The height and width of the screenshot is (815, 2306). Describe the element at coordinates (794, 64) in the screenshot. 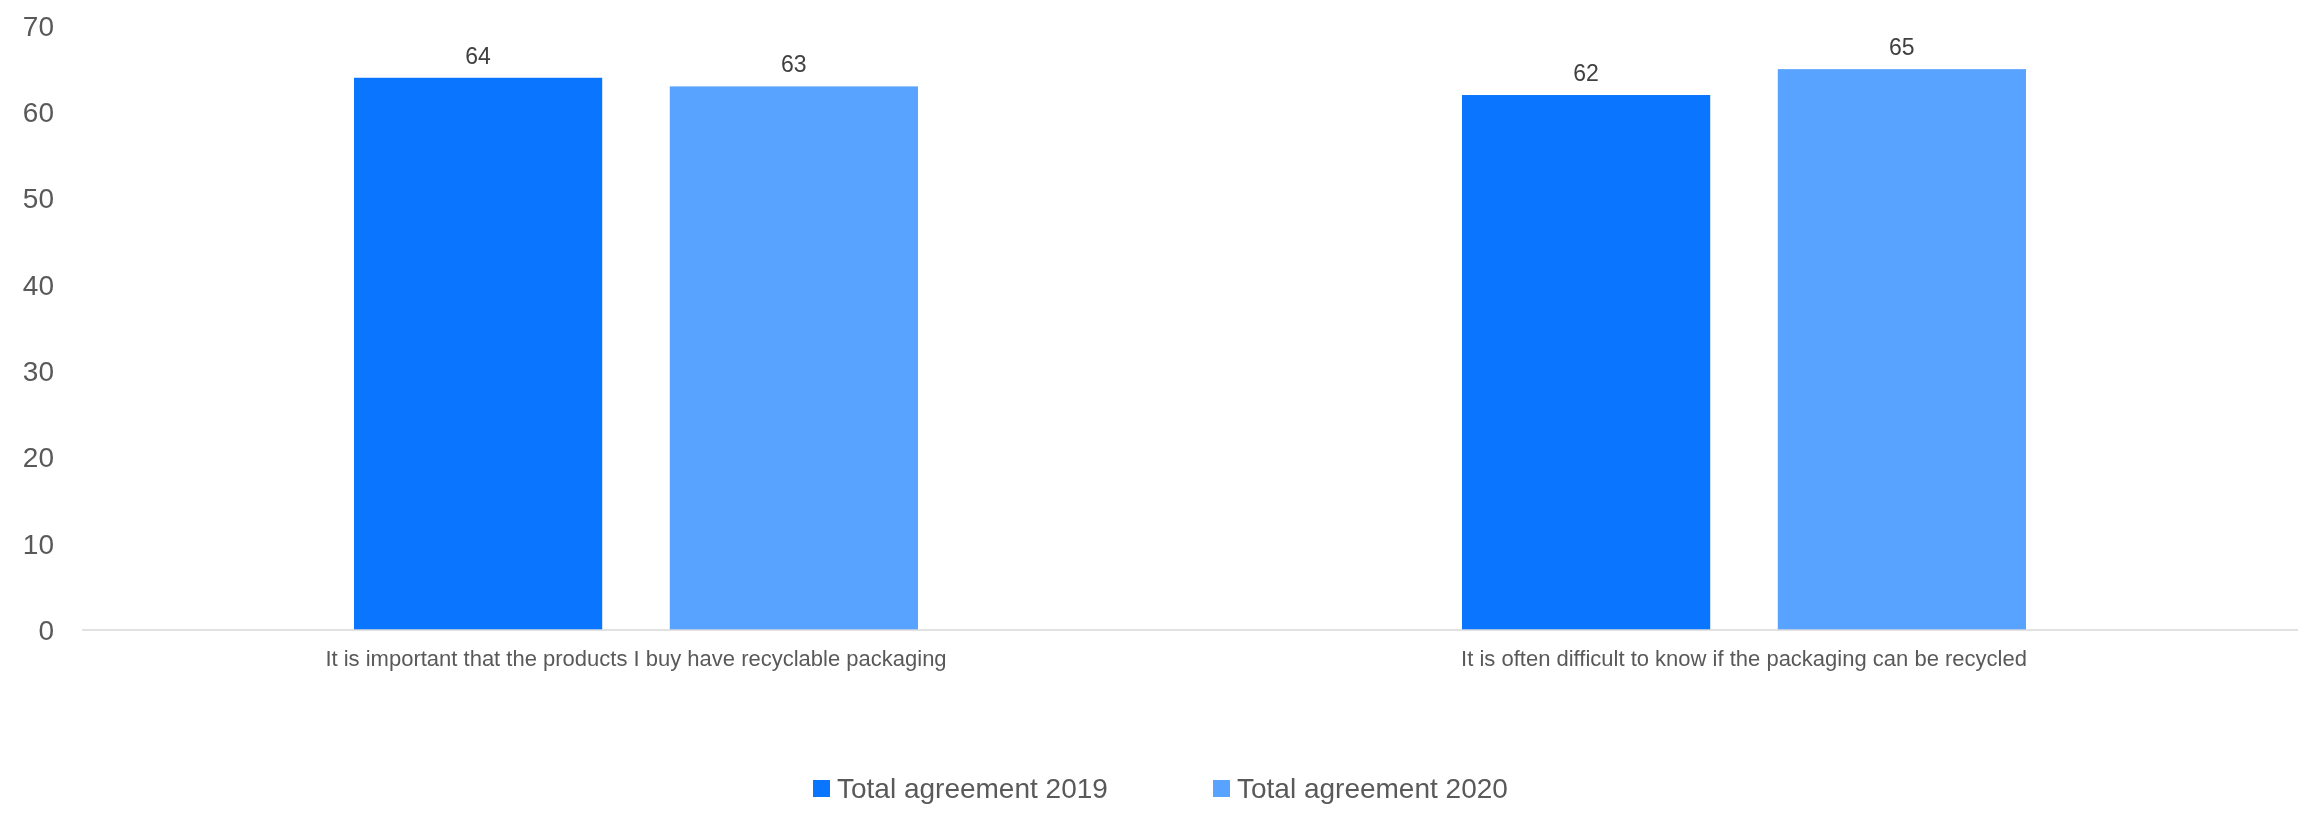

I see `data-label: 63` at that location.